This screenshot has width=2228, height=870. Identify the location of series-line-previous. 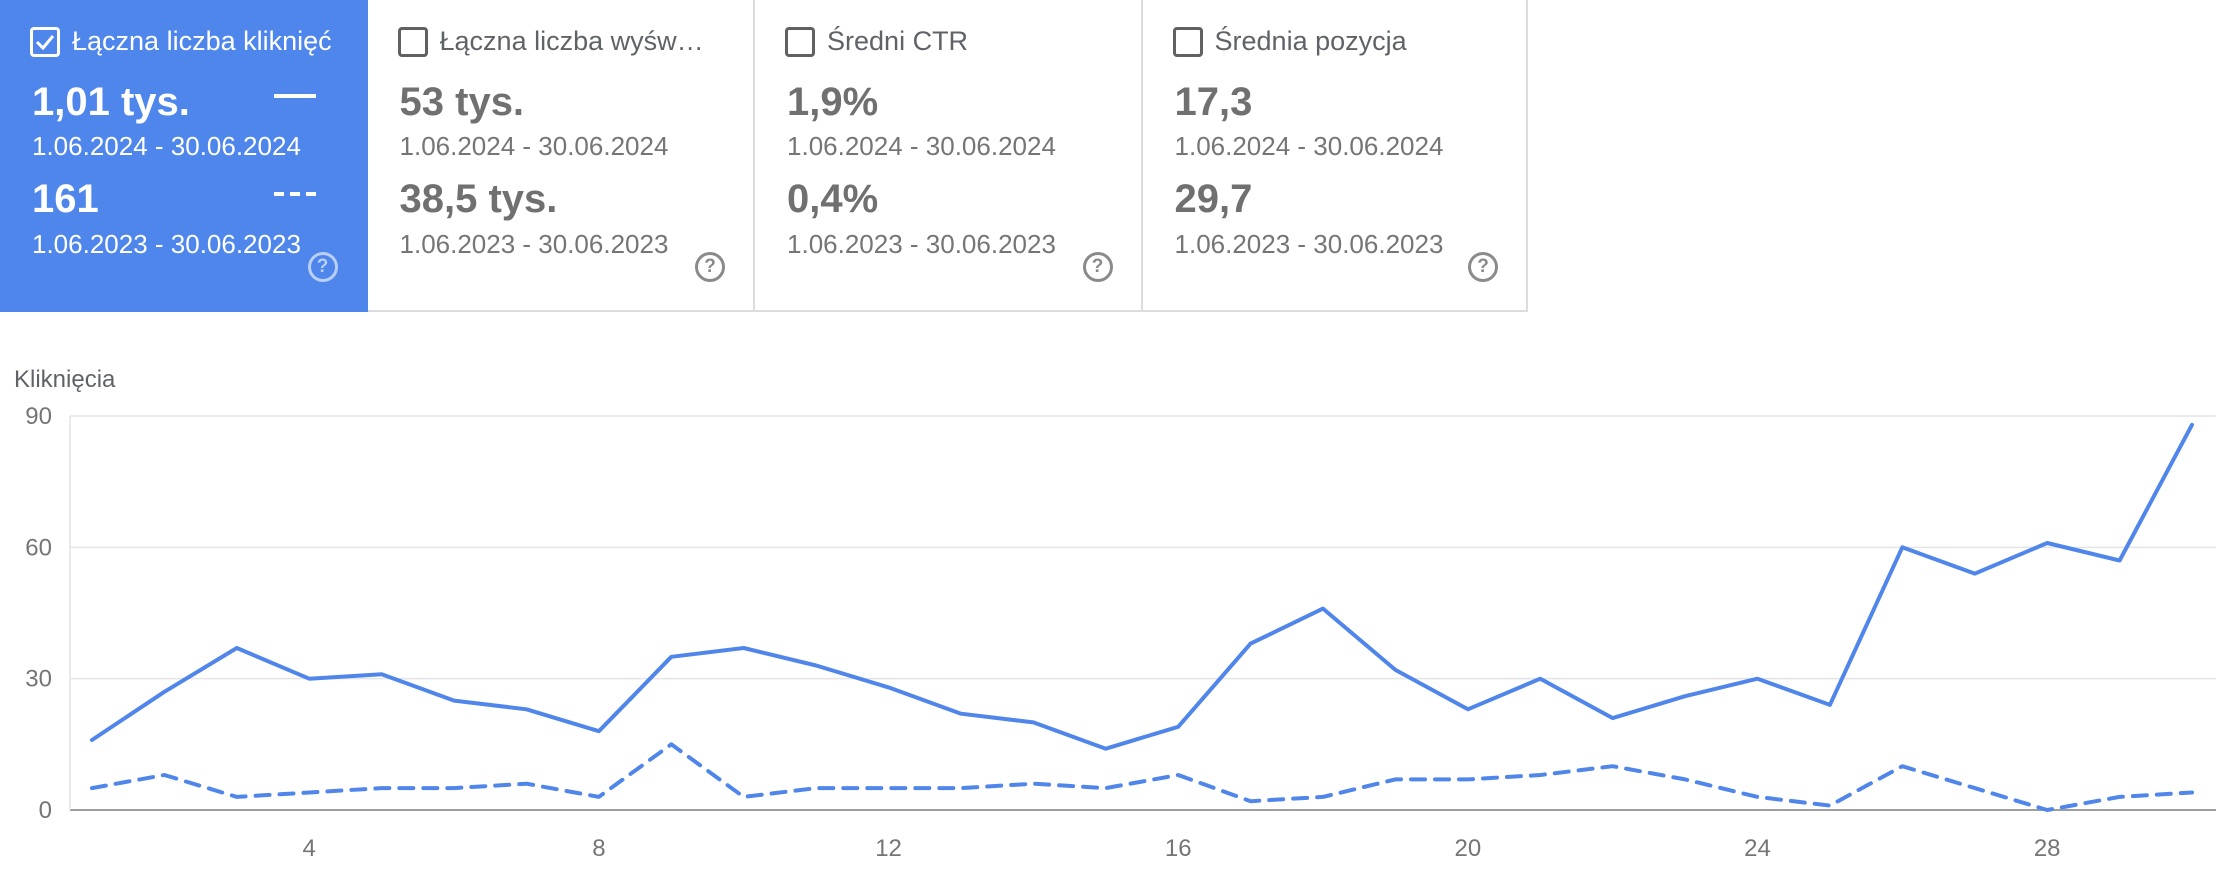
(1142, 777).